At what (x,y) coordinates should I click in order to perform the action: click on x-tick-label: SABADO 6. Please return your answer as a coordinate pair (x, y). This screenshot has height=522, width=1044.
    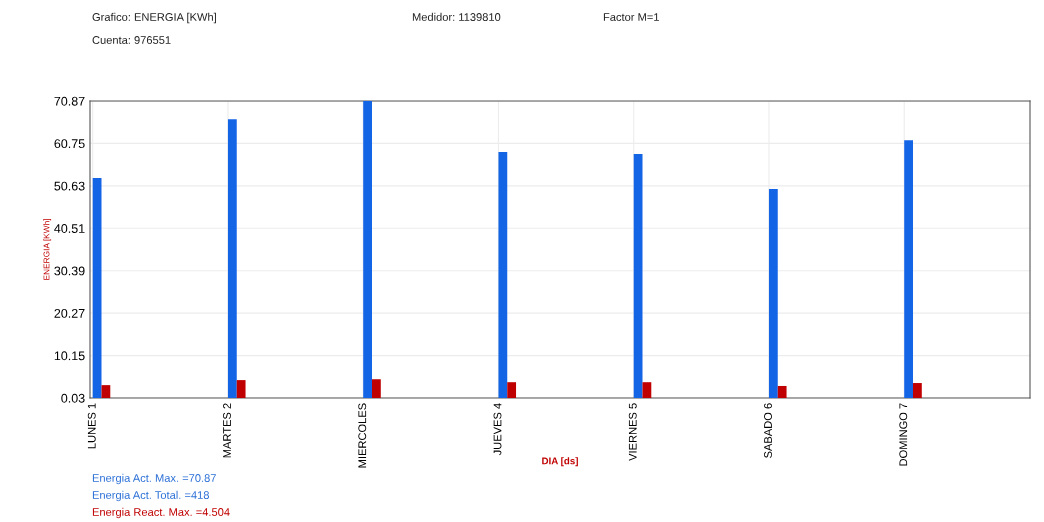
    Looking at the image, I should click on (768, 430).